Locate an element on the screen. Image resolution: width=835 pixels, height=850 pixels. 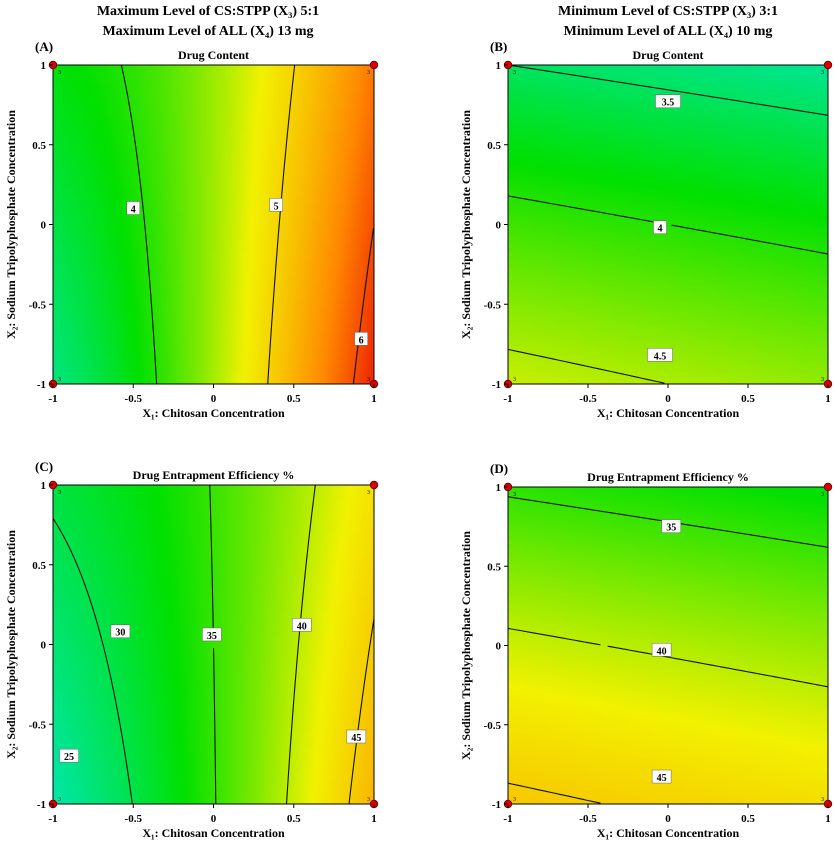
panel-label: (A) is located at coordinates (44, 46).